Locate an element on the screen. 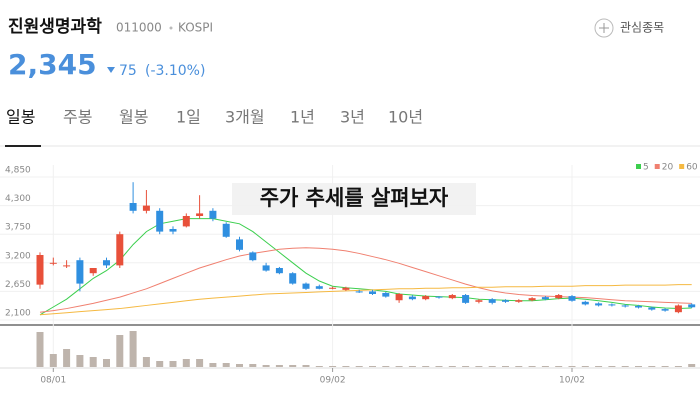  change: 75 is located at coordinates (128, 71).